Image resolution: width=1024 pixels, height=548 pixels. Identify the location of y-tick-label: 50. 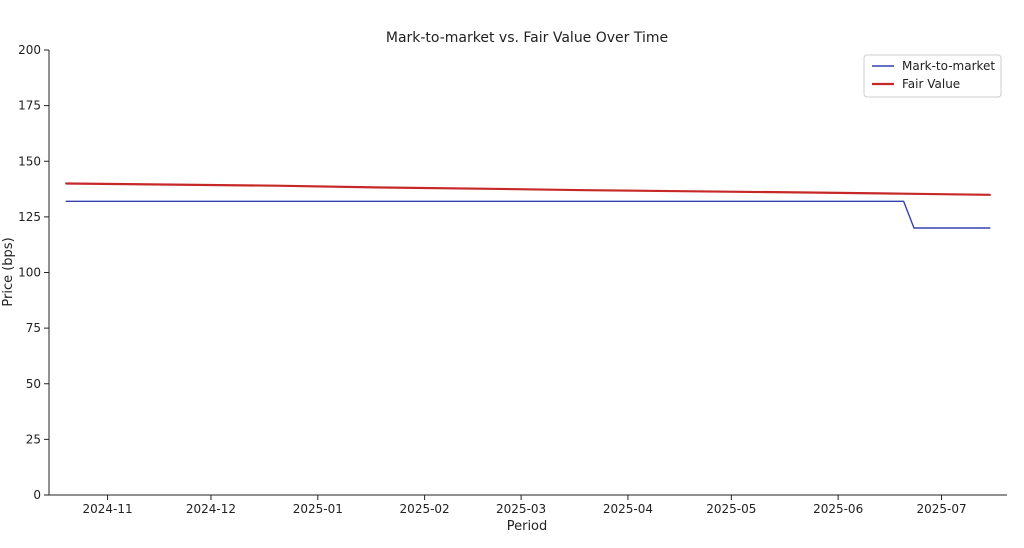
(33, 384).